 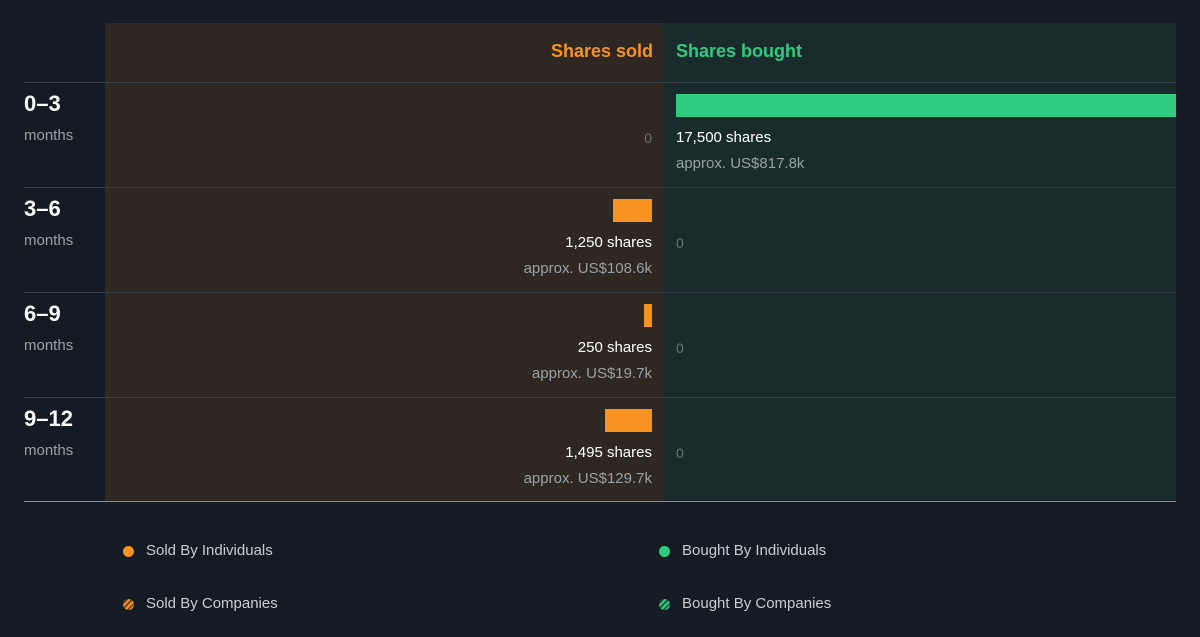 I want to click on green-striped-dot-icon, so click(x=664, y=604).